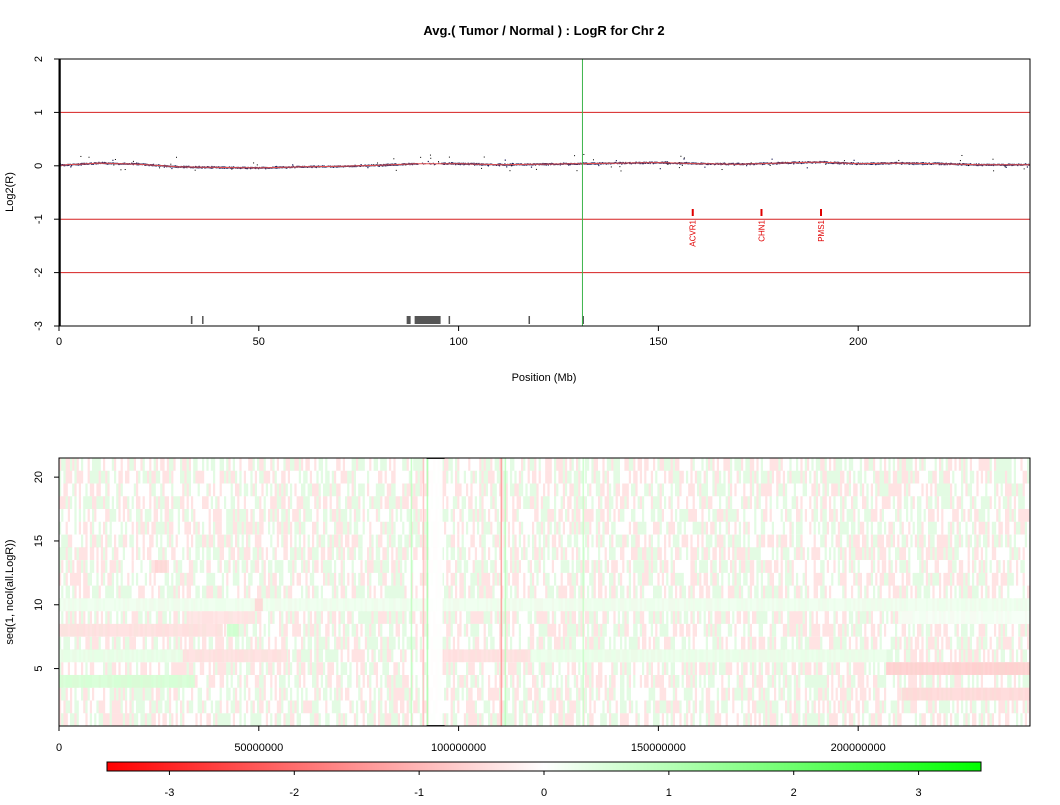 This screenshot has height=805, width=1060. I want to click on heatmap-x-tick-label: 100000000, so click(458, 748).